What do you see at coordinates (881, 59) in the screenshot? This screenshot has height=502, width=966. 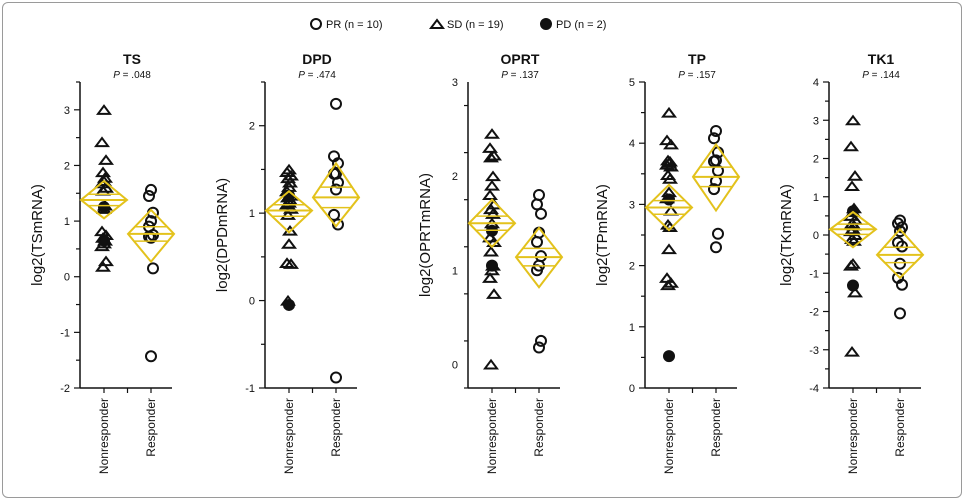 I see `panel-title: TK1` at bounding box center [881, 59].